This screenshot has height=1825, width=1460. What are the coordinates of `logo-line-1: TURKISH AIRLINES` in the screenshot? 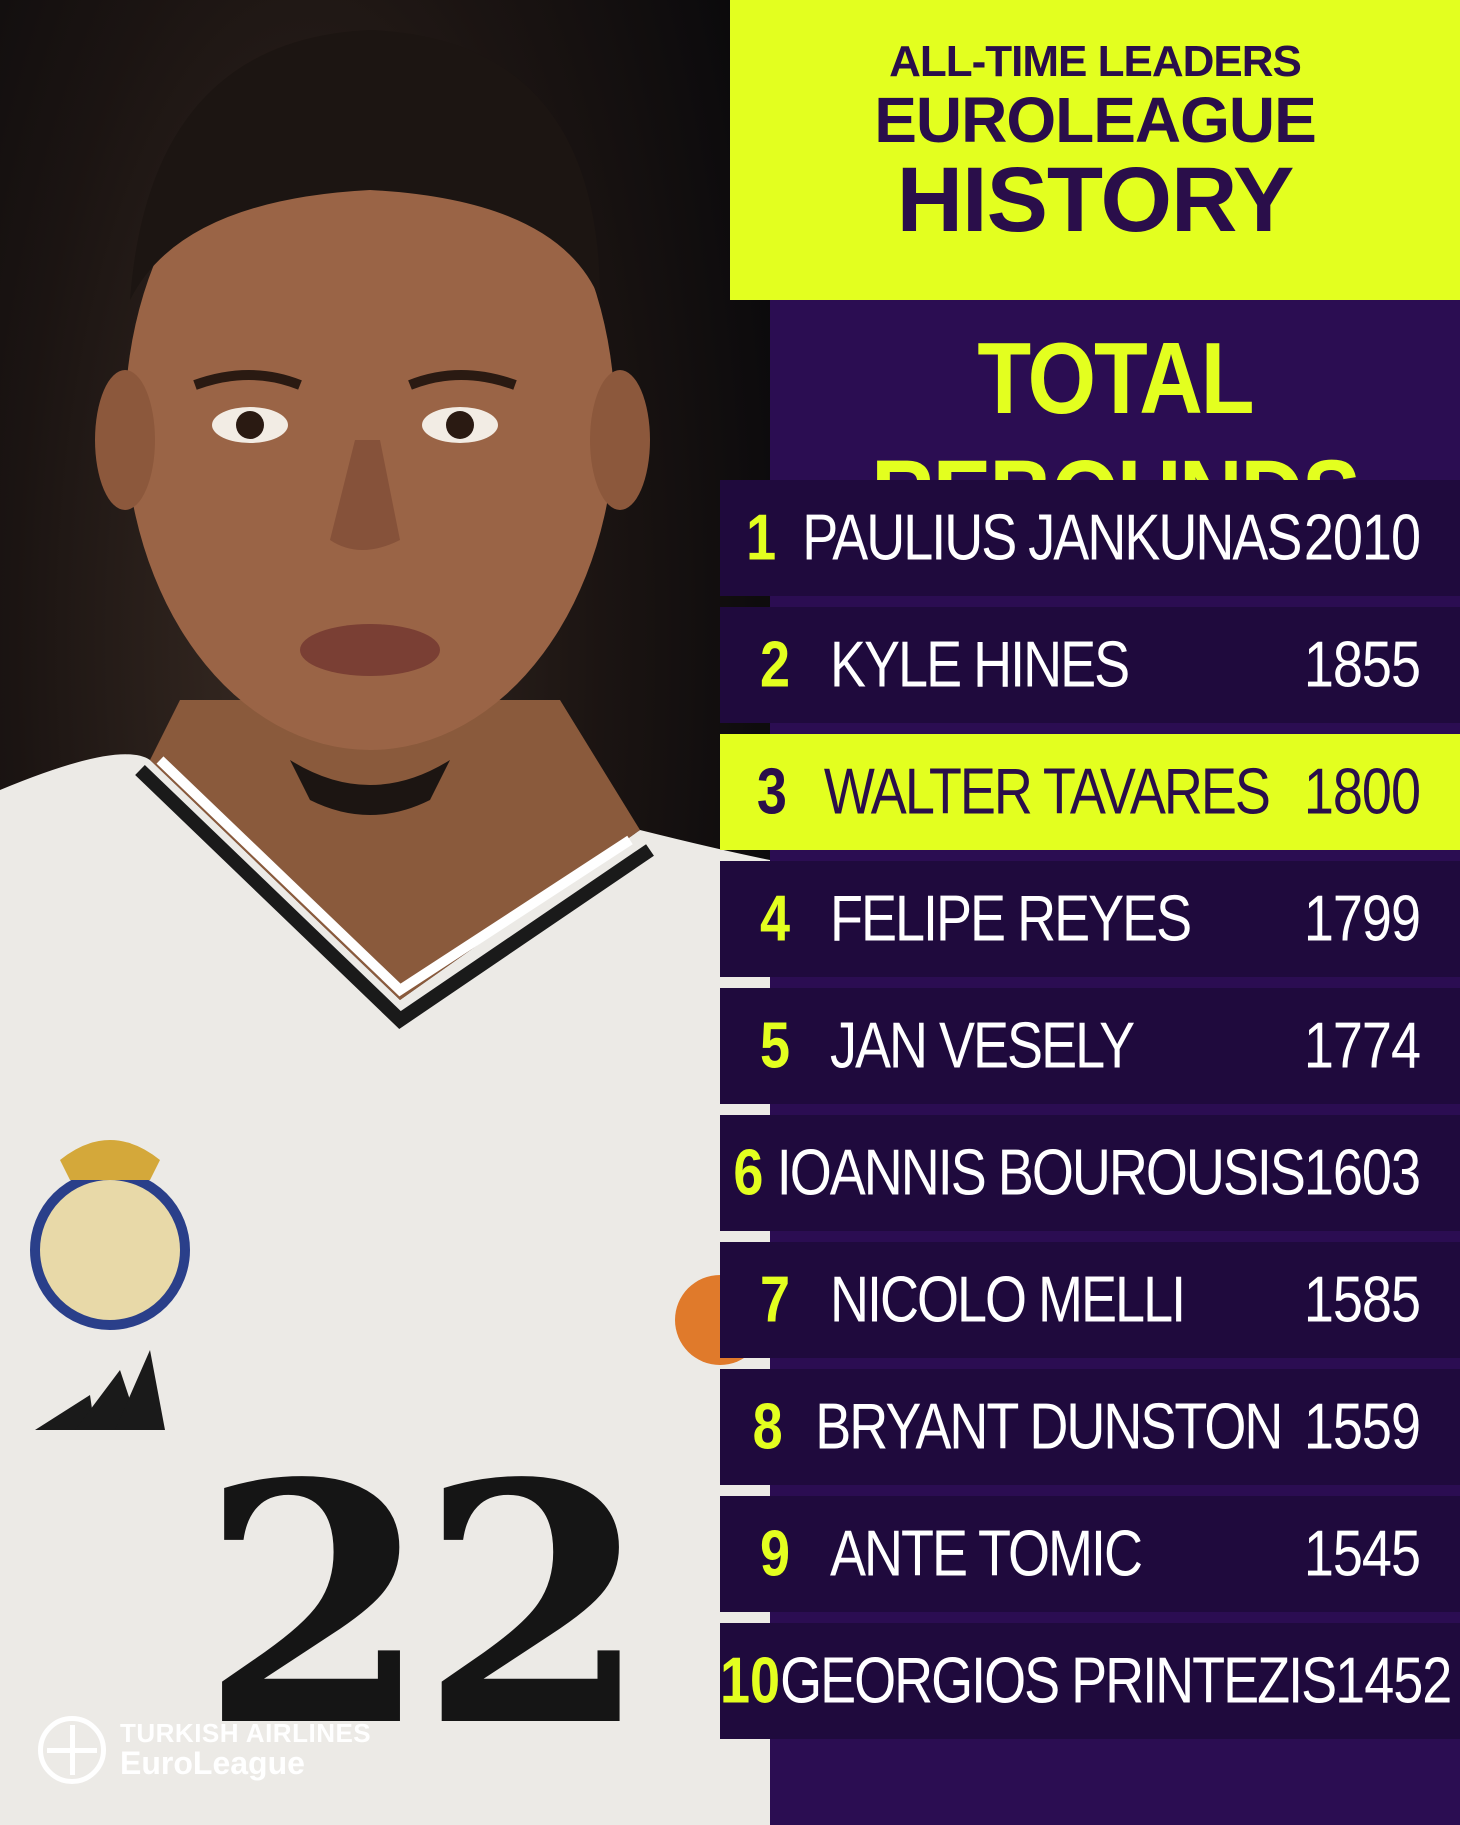 It's located at (246, 1732).